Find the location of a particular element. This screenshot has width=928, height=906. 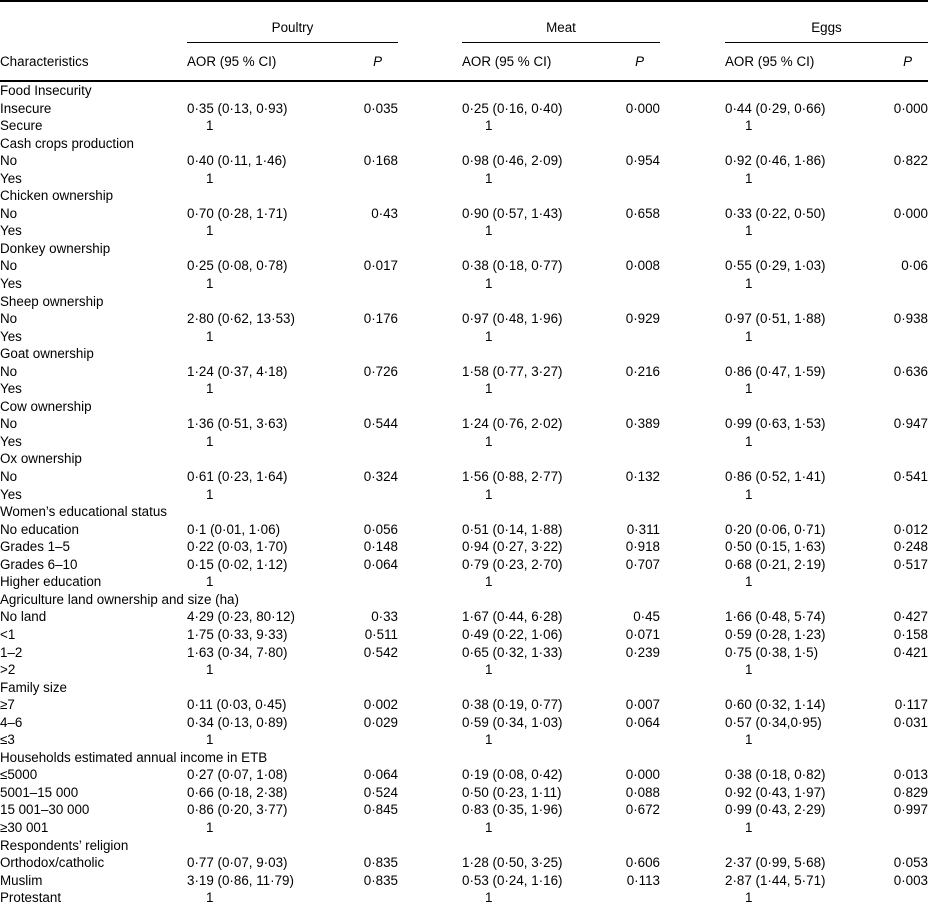

header-blank-cell is located at coordinates (93, 22).